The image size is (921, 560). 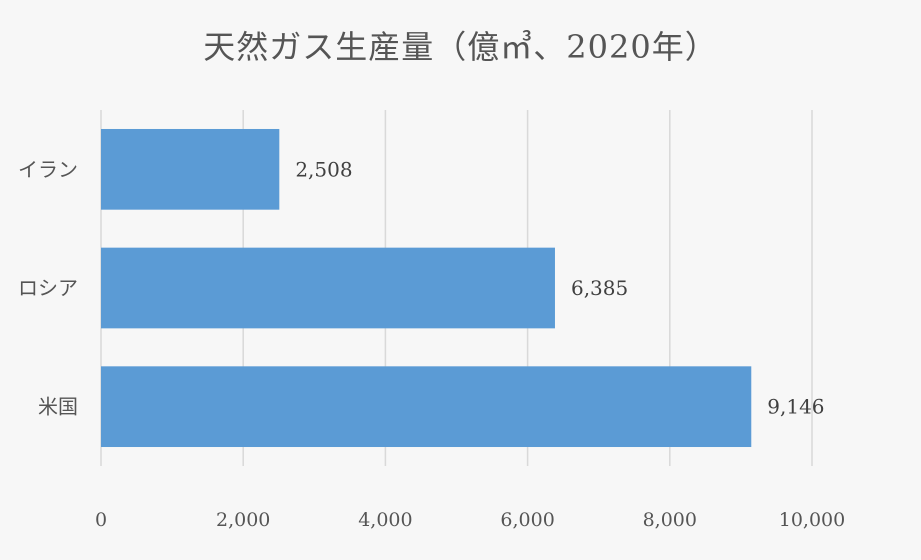 I want to click on x-tick-label: 2,000, so click(x=243, y=520).